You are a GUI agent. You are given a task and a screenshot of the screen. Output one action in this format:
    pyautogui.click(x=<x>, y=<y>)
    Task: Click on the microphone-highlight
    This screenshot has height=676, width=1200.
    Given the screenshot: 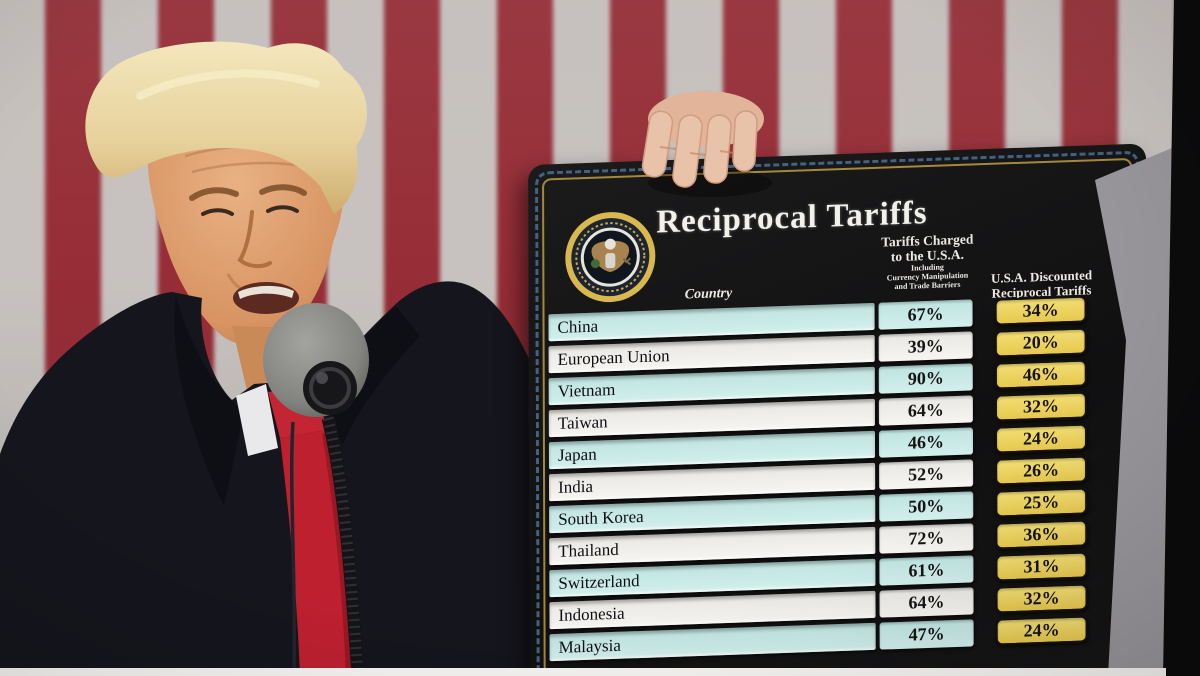 What is the action you would take?
    pyautogui.click(x=322, y=378)
    